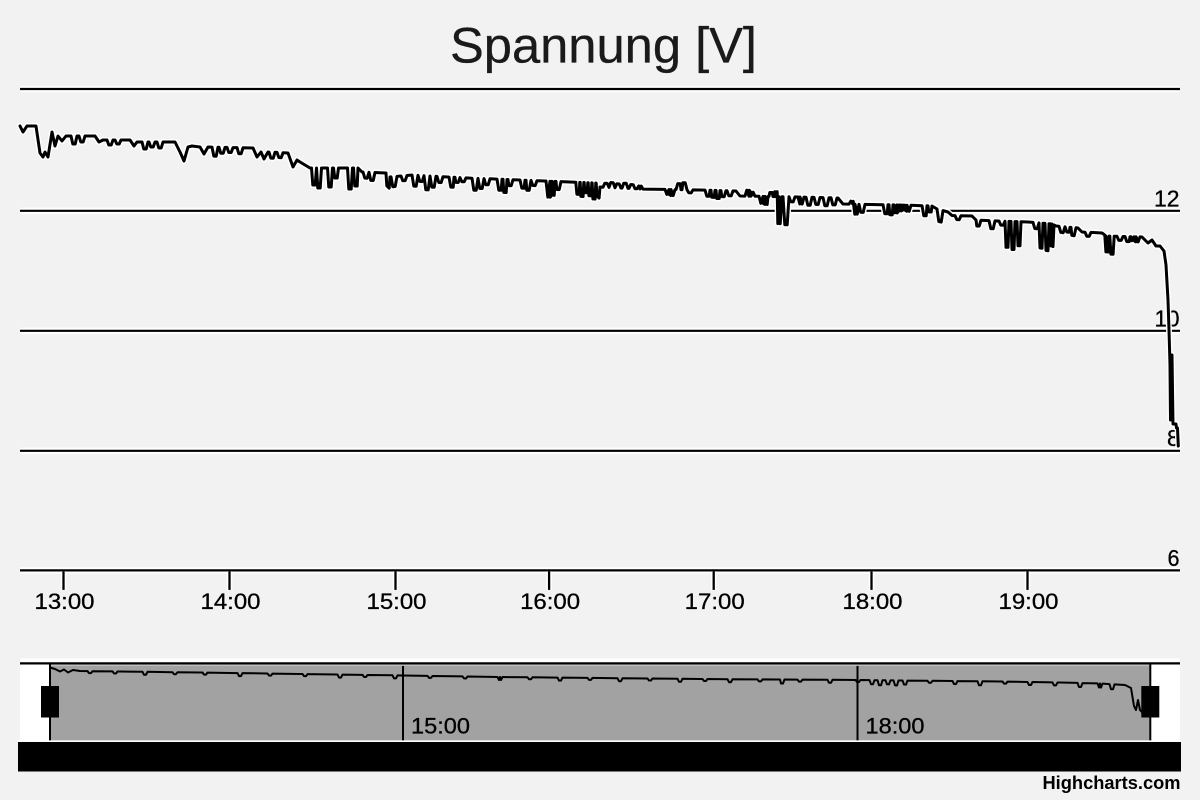 This screenshot has width=1200, height=800. Describe the element at coordinates (603, 46) in the screenshot. I see `svg-text: Spannung [V]` at that location.